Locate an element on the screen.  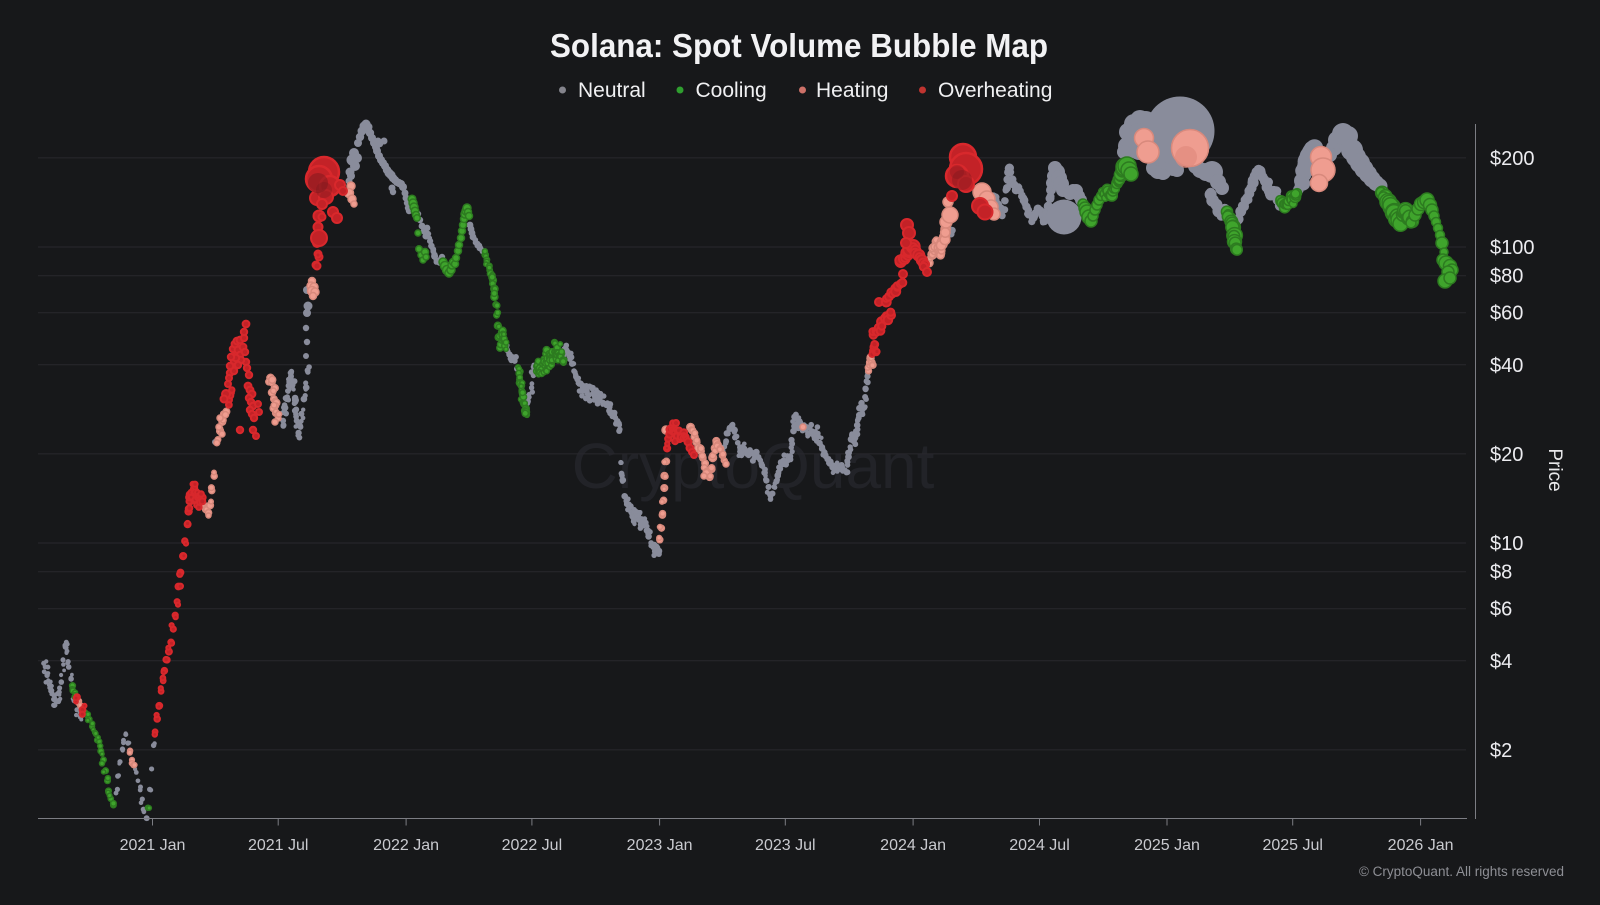
svg-text: 2021 Jan is located at coordinates (153, 845).